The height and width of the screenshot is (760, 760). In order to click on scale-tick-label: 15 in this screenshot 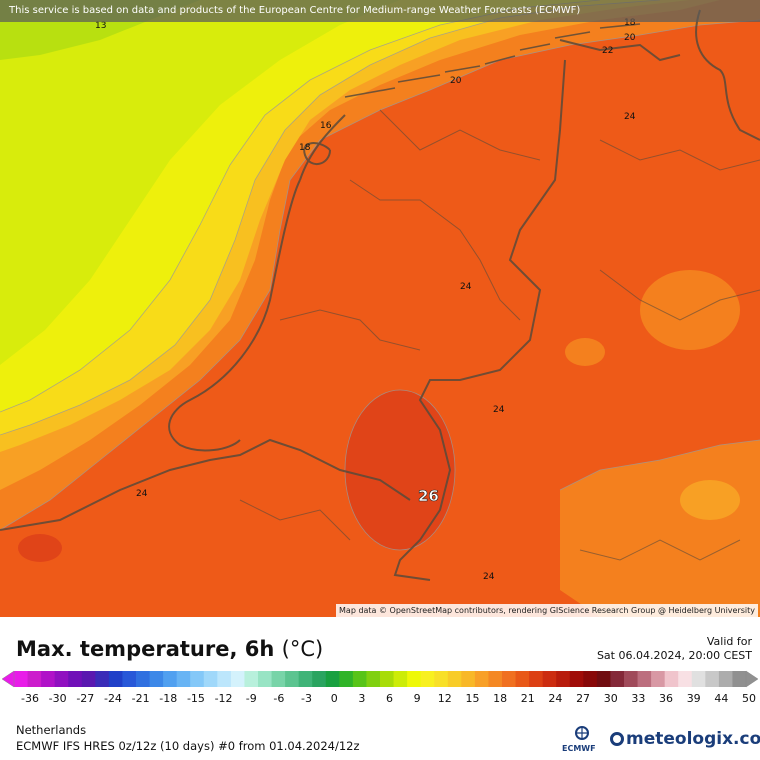, I will do `click(472, 698)`.